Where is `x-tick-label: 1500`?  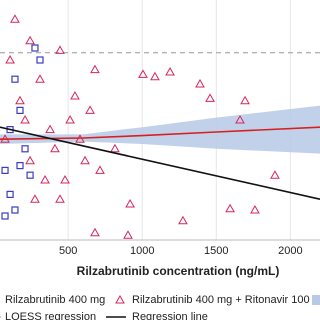 x-tick-label: 1500 is located at coordinates (216, 251).